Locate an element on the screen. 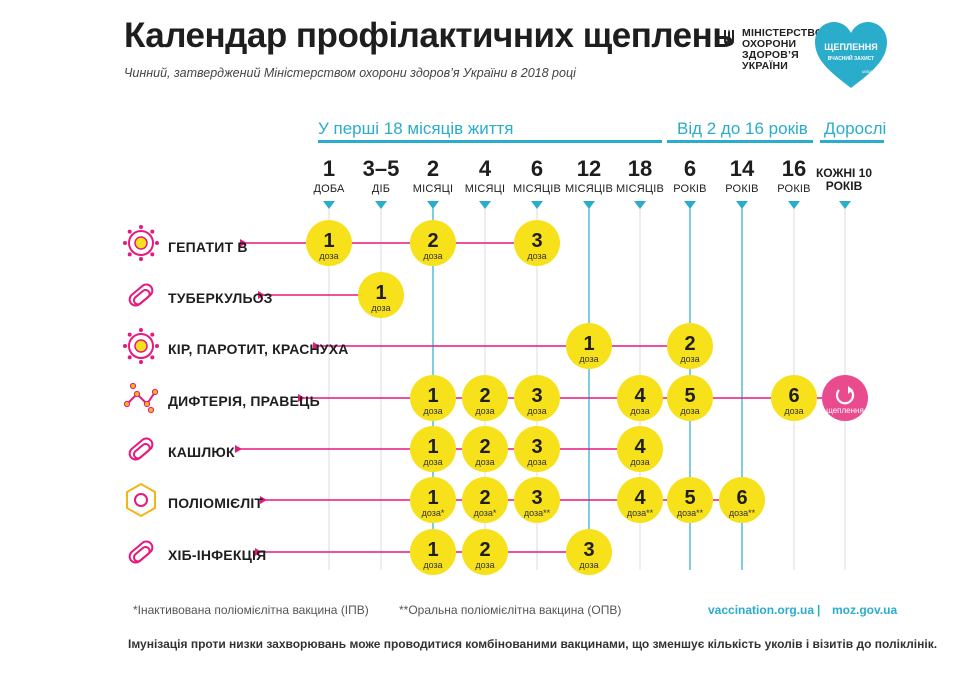 Image resolution: width=972 pixels, height=692 pixels. dose-number: 3 is located at coordinates (536, 396).